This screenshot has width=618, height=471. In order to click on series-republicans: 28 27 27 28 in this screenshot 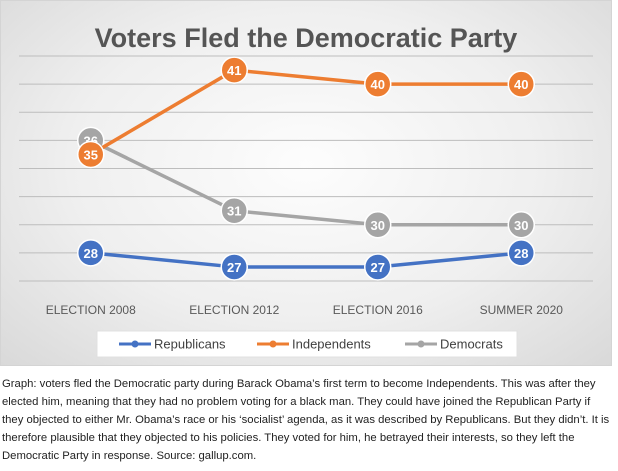, I will do `click(306, 260)`.